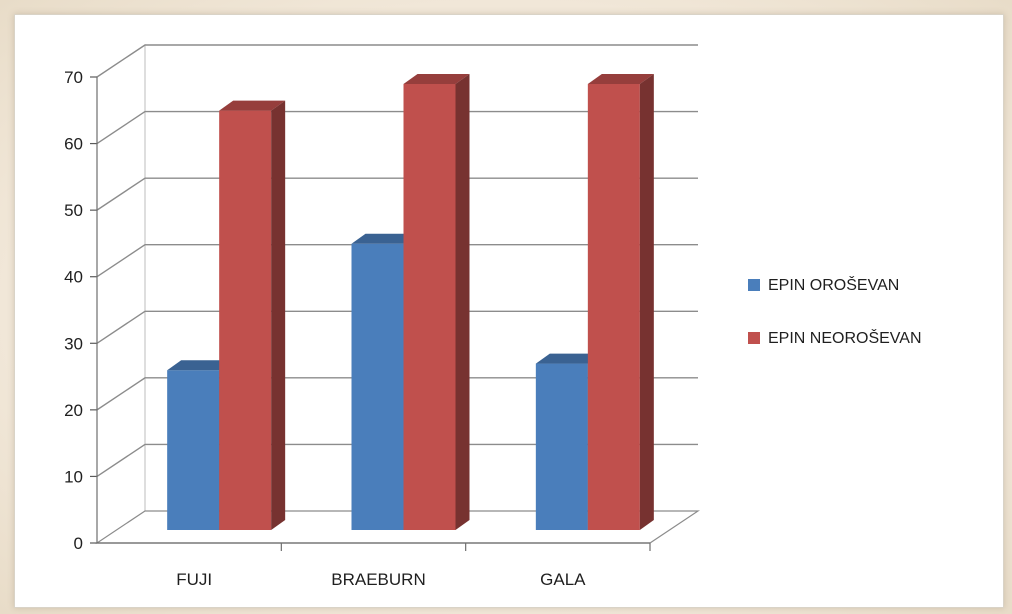 The image size is (1012, 614). I want to click on side-wall, so click(121, 294).